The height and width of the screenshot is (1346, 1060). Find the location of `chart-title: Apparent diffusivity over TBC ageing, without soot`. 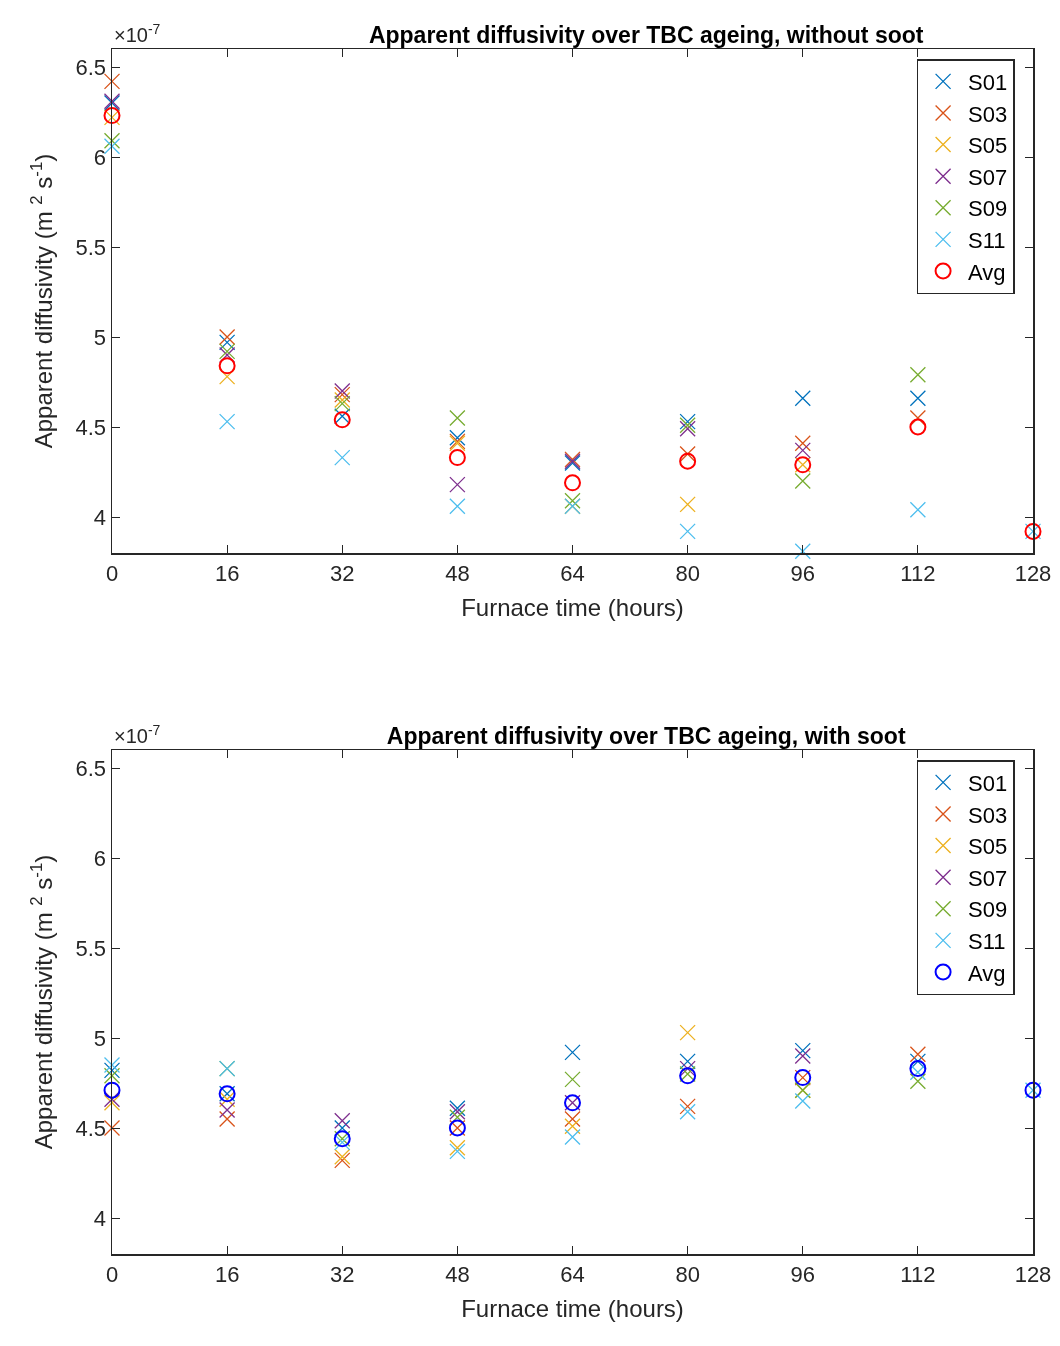

chart-title: Apparent diffusivity over TBC ageing, without soot is located at coordinates (646, 35).